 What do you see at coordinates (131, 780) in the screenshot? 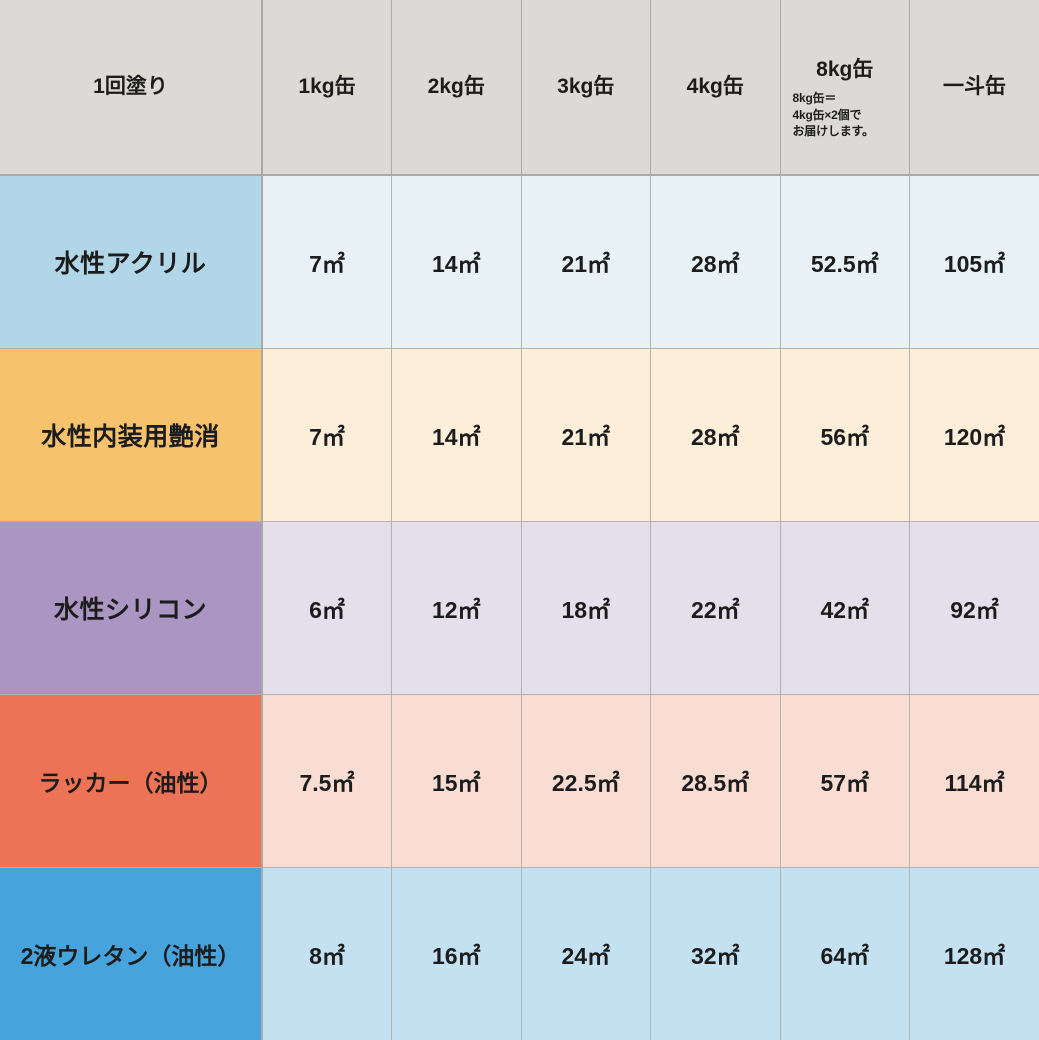
I see `row-label-lacquer: ラッカー（油性）` at bounding box center [131, 780].